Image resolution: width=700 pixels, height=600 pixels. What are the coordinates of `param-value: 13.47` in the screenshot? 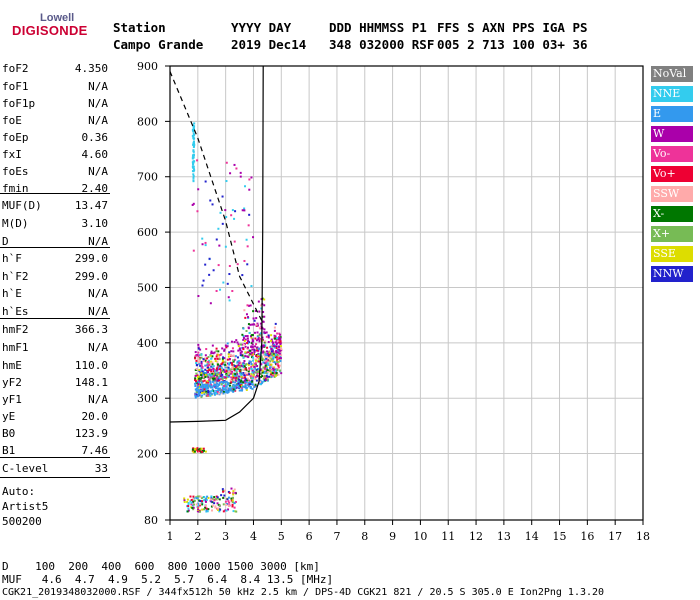 It's located at (91, 205).